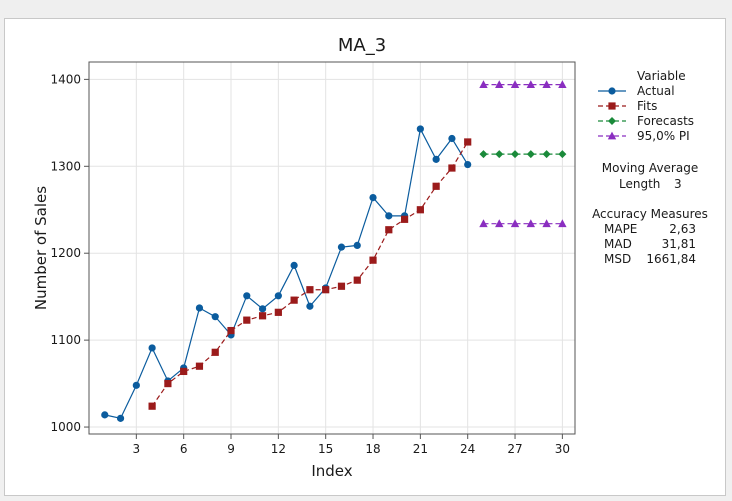 The height and width of the screenshot is (501, 732). What do you see at coordinates (627, 106) in the screenshot?
I see `legend-item-fits: Fits` at bounding box center [627, 106].